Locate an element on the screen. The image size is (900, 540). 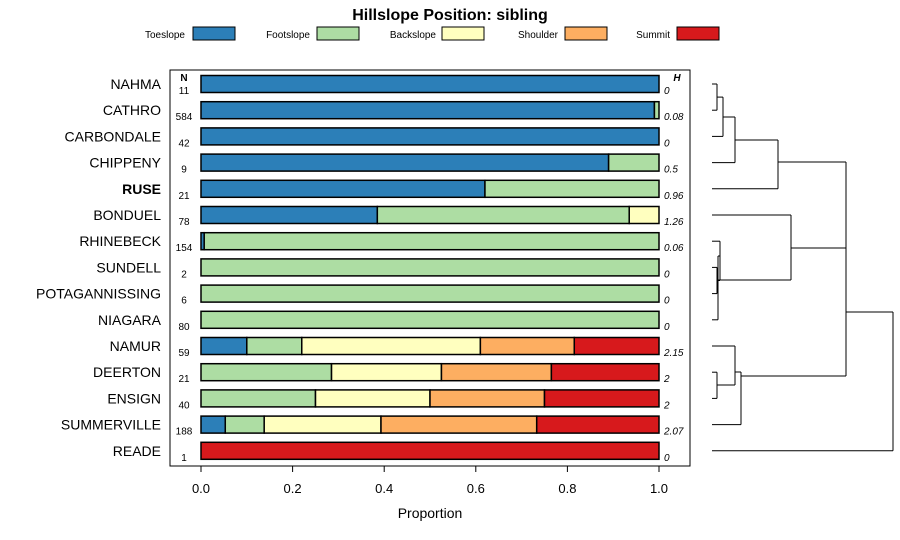
h-column-header: H is located at coordinates (677, 78).